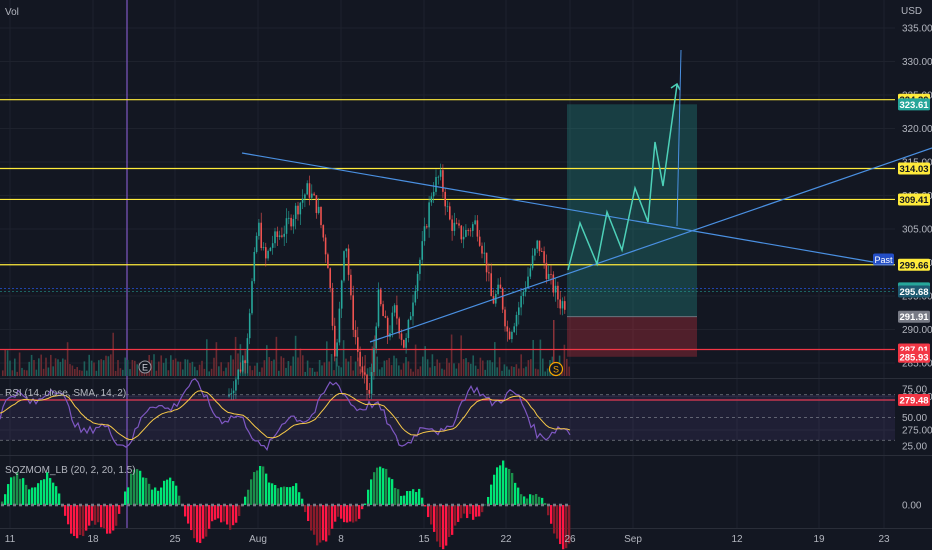  I want to click on split-marker: S, so click(556, 369).